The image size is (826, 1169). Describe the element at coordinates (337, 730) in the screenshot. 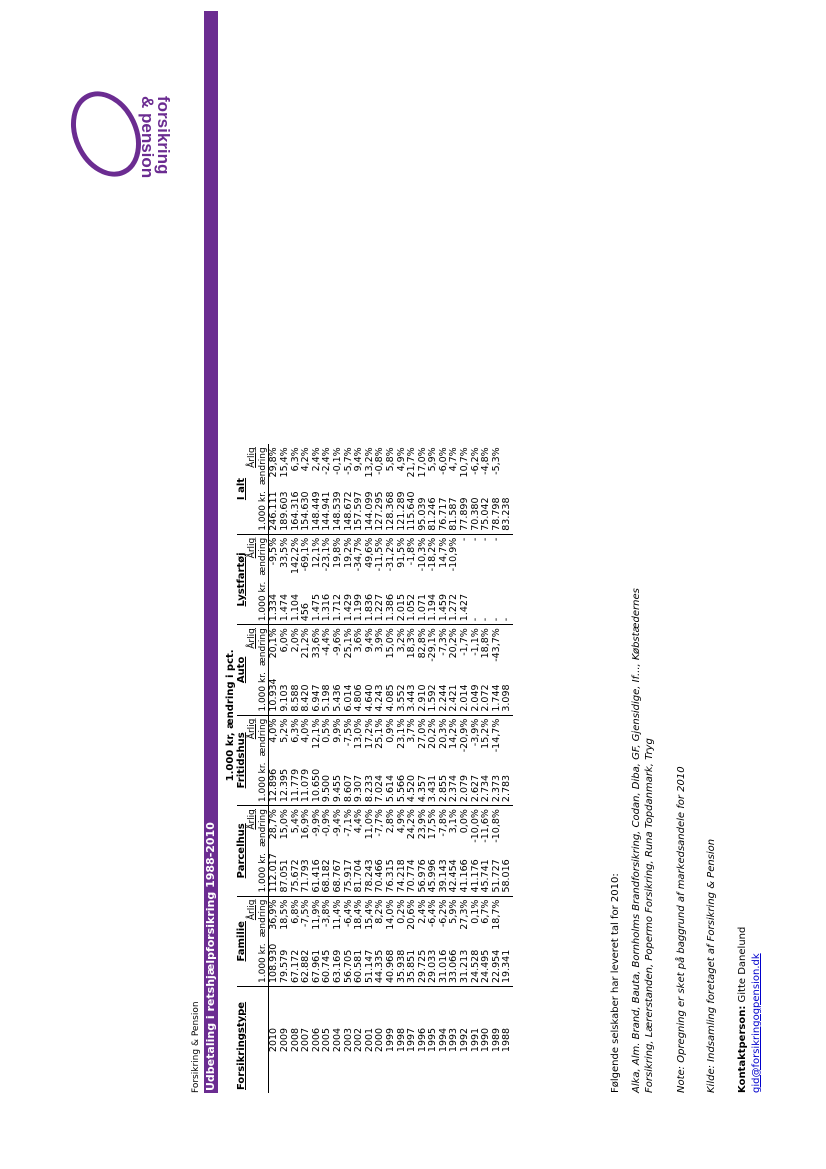

I see `change-cell: 9,9%` at that location.